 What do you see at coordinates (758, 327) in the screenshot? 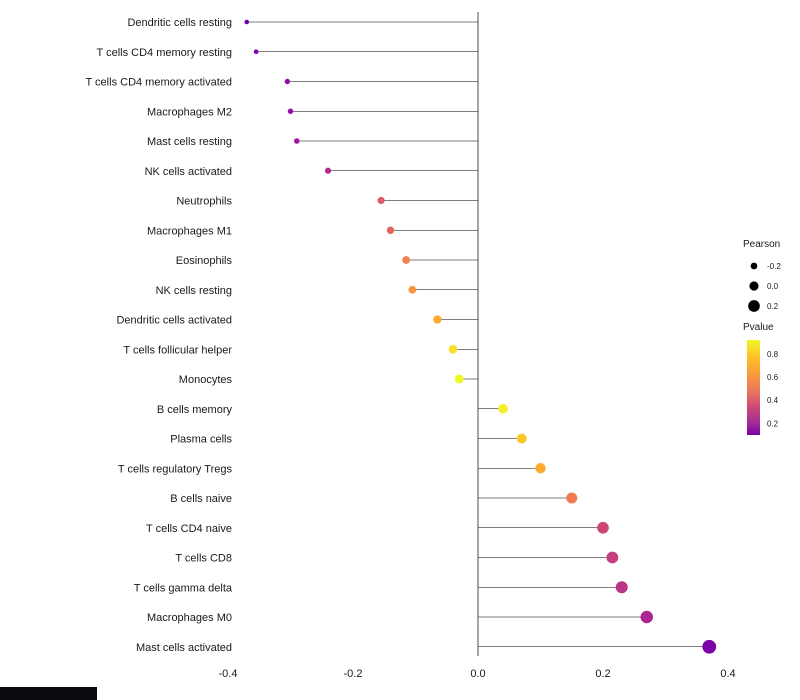
I see `color-legend-title: Pvalue` at bounding box center [758, 327].